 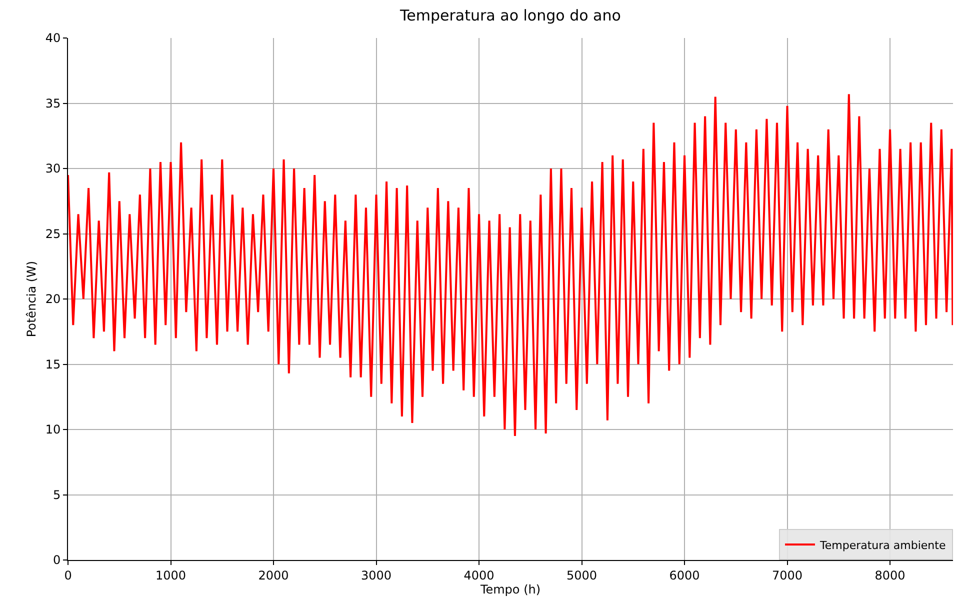 I want to click on x-tick-label: 3000, so click(x=376, y=575).